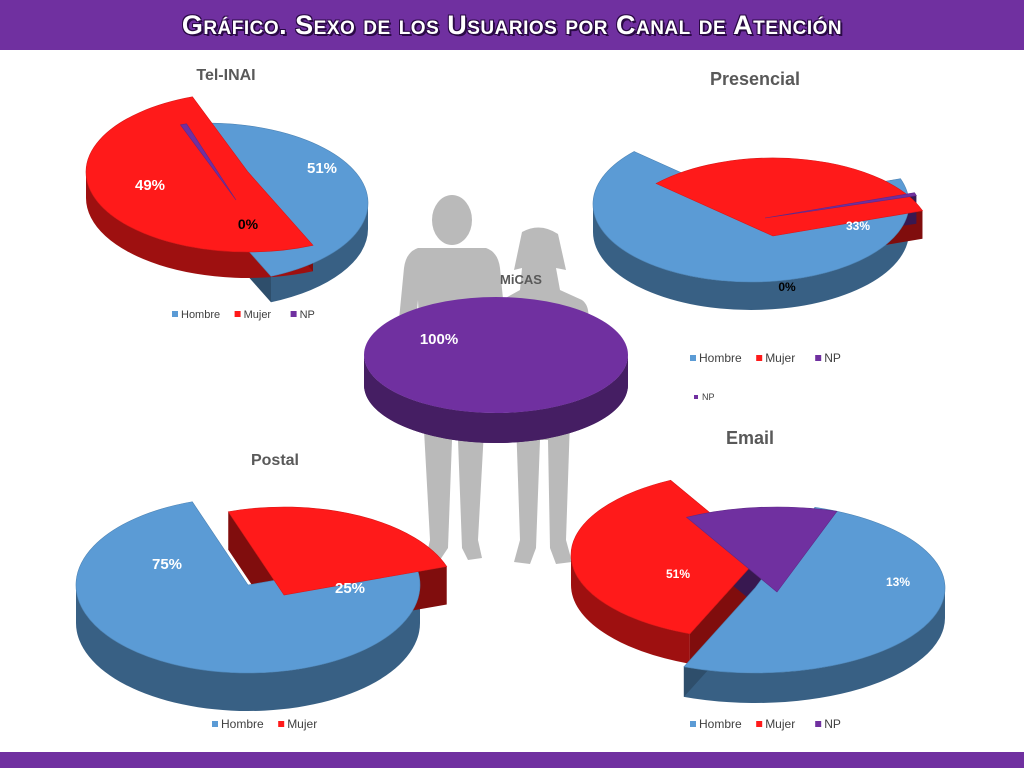 The width and height of the screenshot is (1024, 768). What do you see at coordinates (708, 397) in the screenshot?
I see `legend-label-np-extra: NP` at bounding box center [708, 397].